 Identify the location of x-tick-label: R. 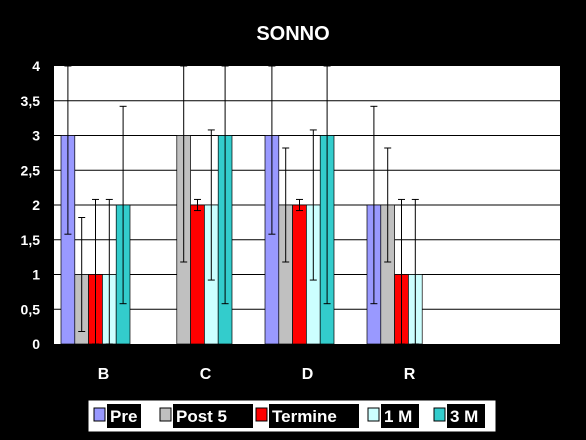
(410, 374).